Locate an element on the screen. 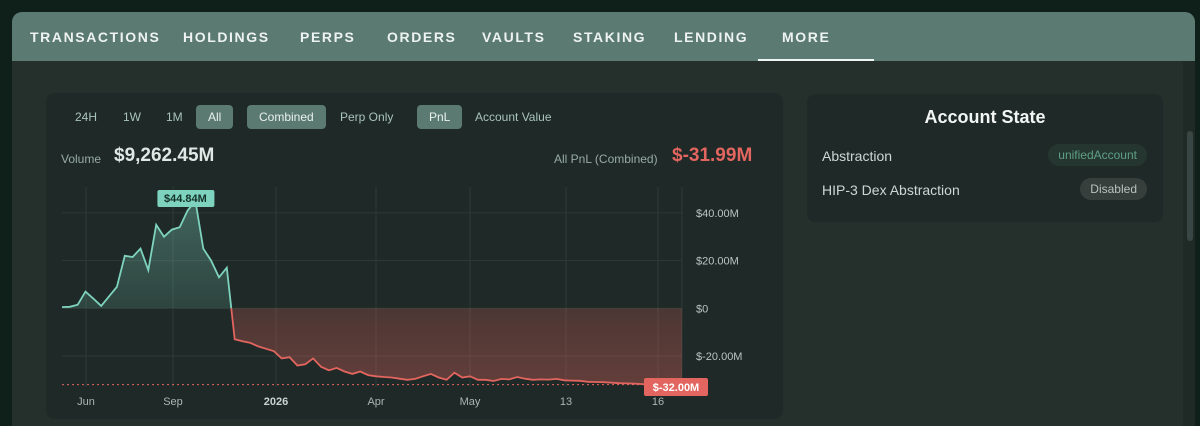 The width and height of the screenshot is (1200, 426). timeframe-all-button: All is located at coordinates (215, 117).